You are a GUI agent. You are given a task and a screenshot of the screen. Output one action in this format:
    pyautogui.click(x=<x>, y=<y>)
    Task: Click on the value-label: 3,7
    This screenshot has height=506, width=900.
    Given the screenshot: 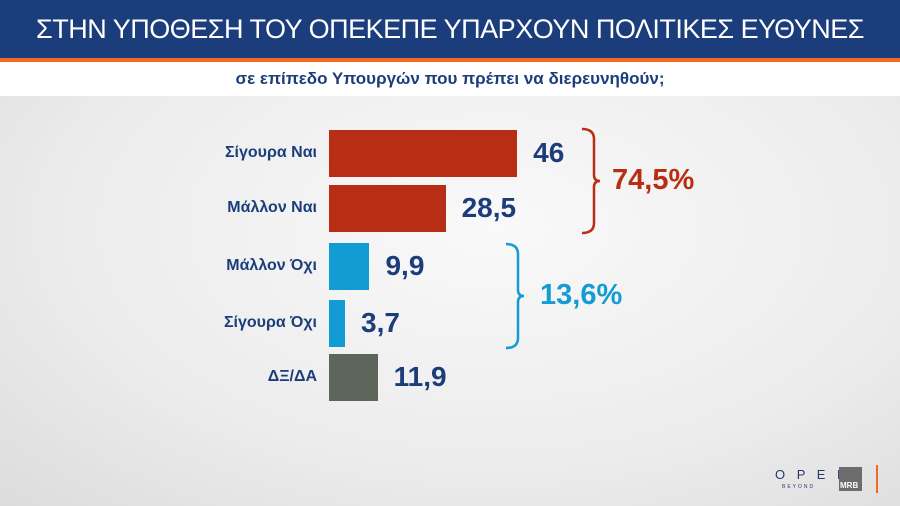 What is the action you would take?
    pyautogui.click(x=380, y=322)
    